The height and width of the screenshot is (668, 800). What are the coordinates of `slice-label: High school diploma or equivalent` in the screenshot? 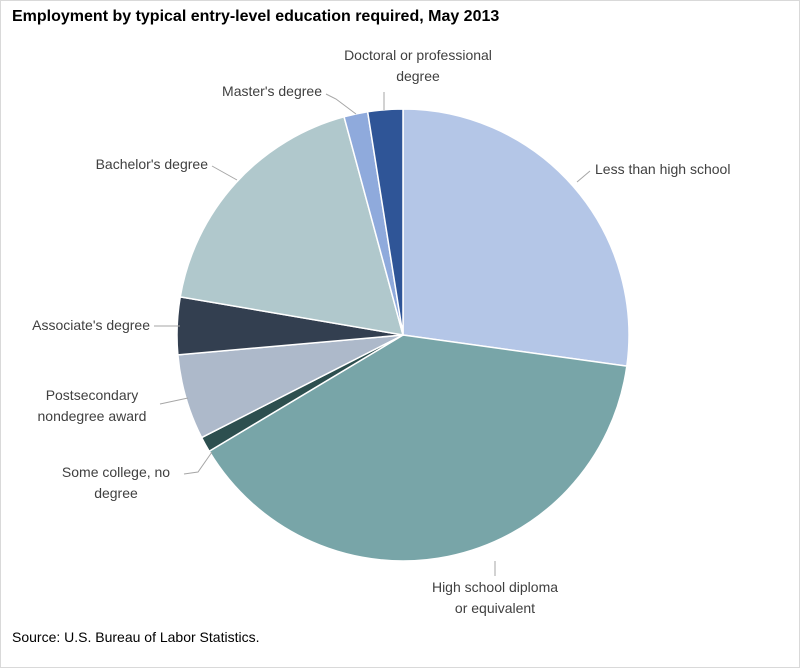 It's located at (495, 597).